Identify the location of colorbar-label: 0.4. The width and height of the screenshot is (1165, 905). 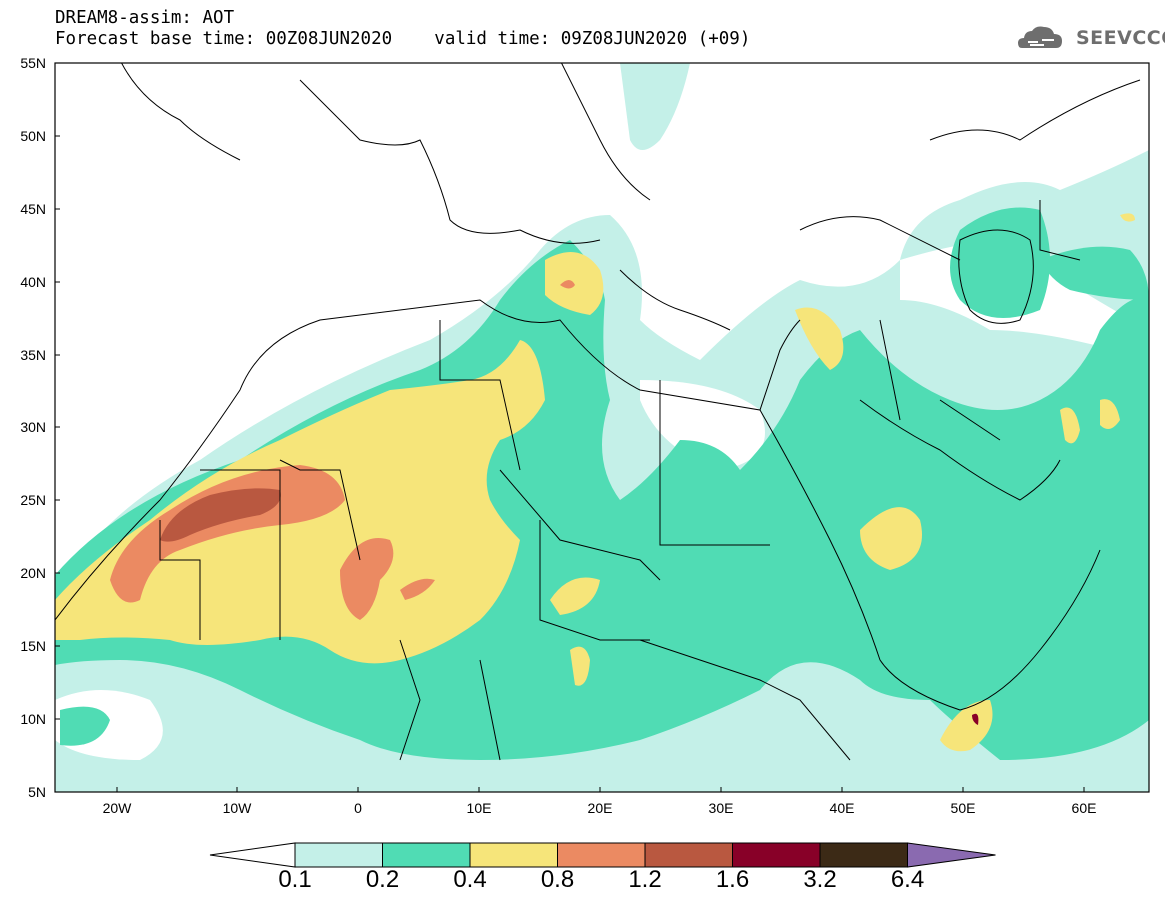
(470, 879).